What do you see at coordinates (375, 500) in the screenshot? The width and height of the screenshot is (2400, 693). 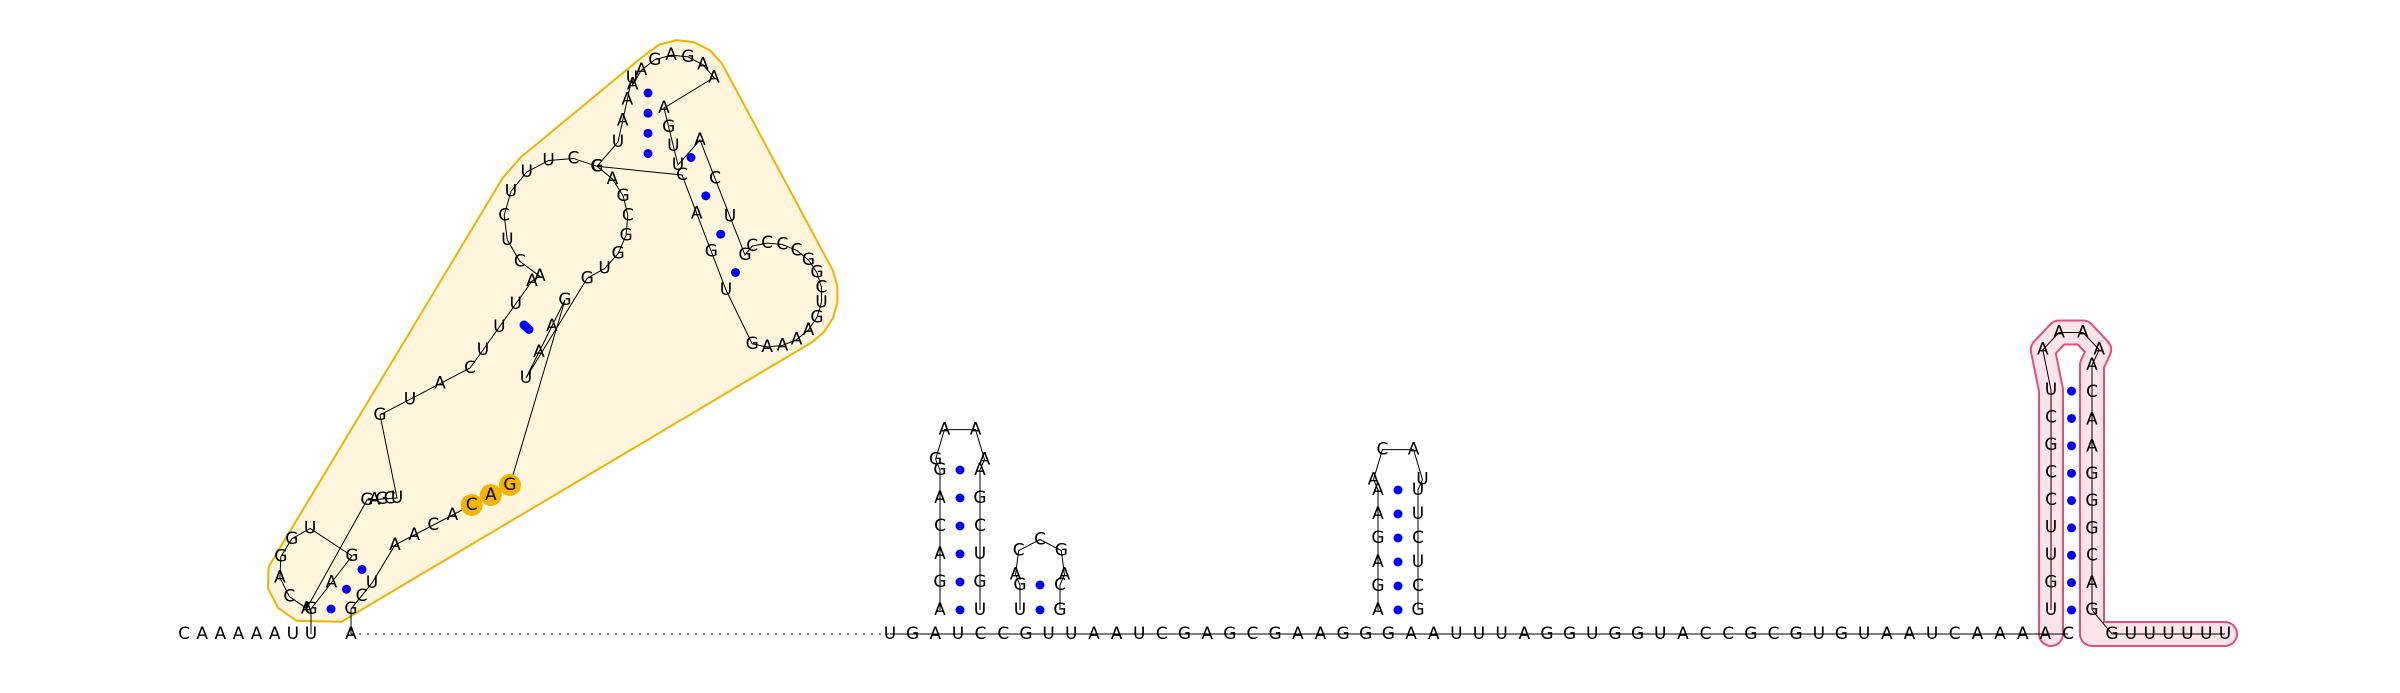 I see `nucleotide-bulge: A` at bounding box center [375, 500].